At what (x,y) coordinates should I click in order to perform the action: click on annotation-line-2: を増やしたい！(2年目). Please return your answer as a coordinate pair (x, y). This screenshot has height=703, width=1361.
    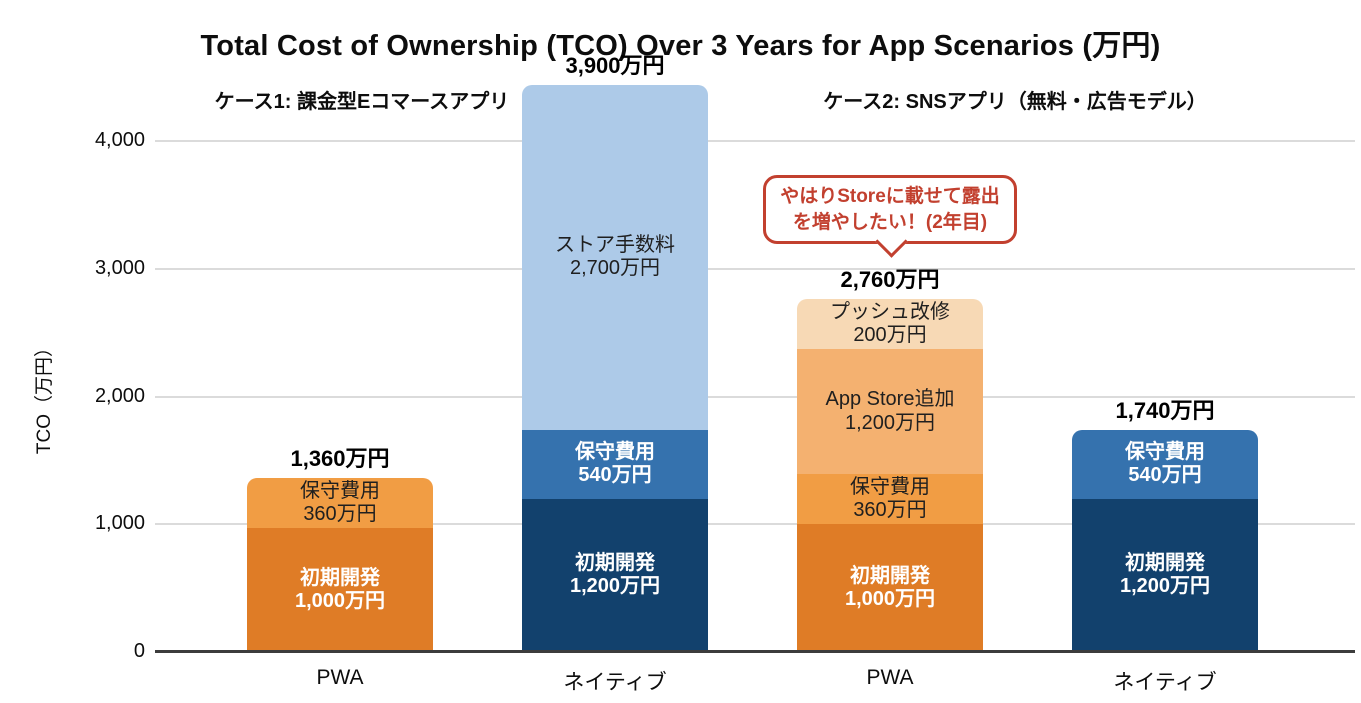
    Looking at the image, I should click on (890, 222).